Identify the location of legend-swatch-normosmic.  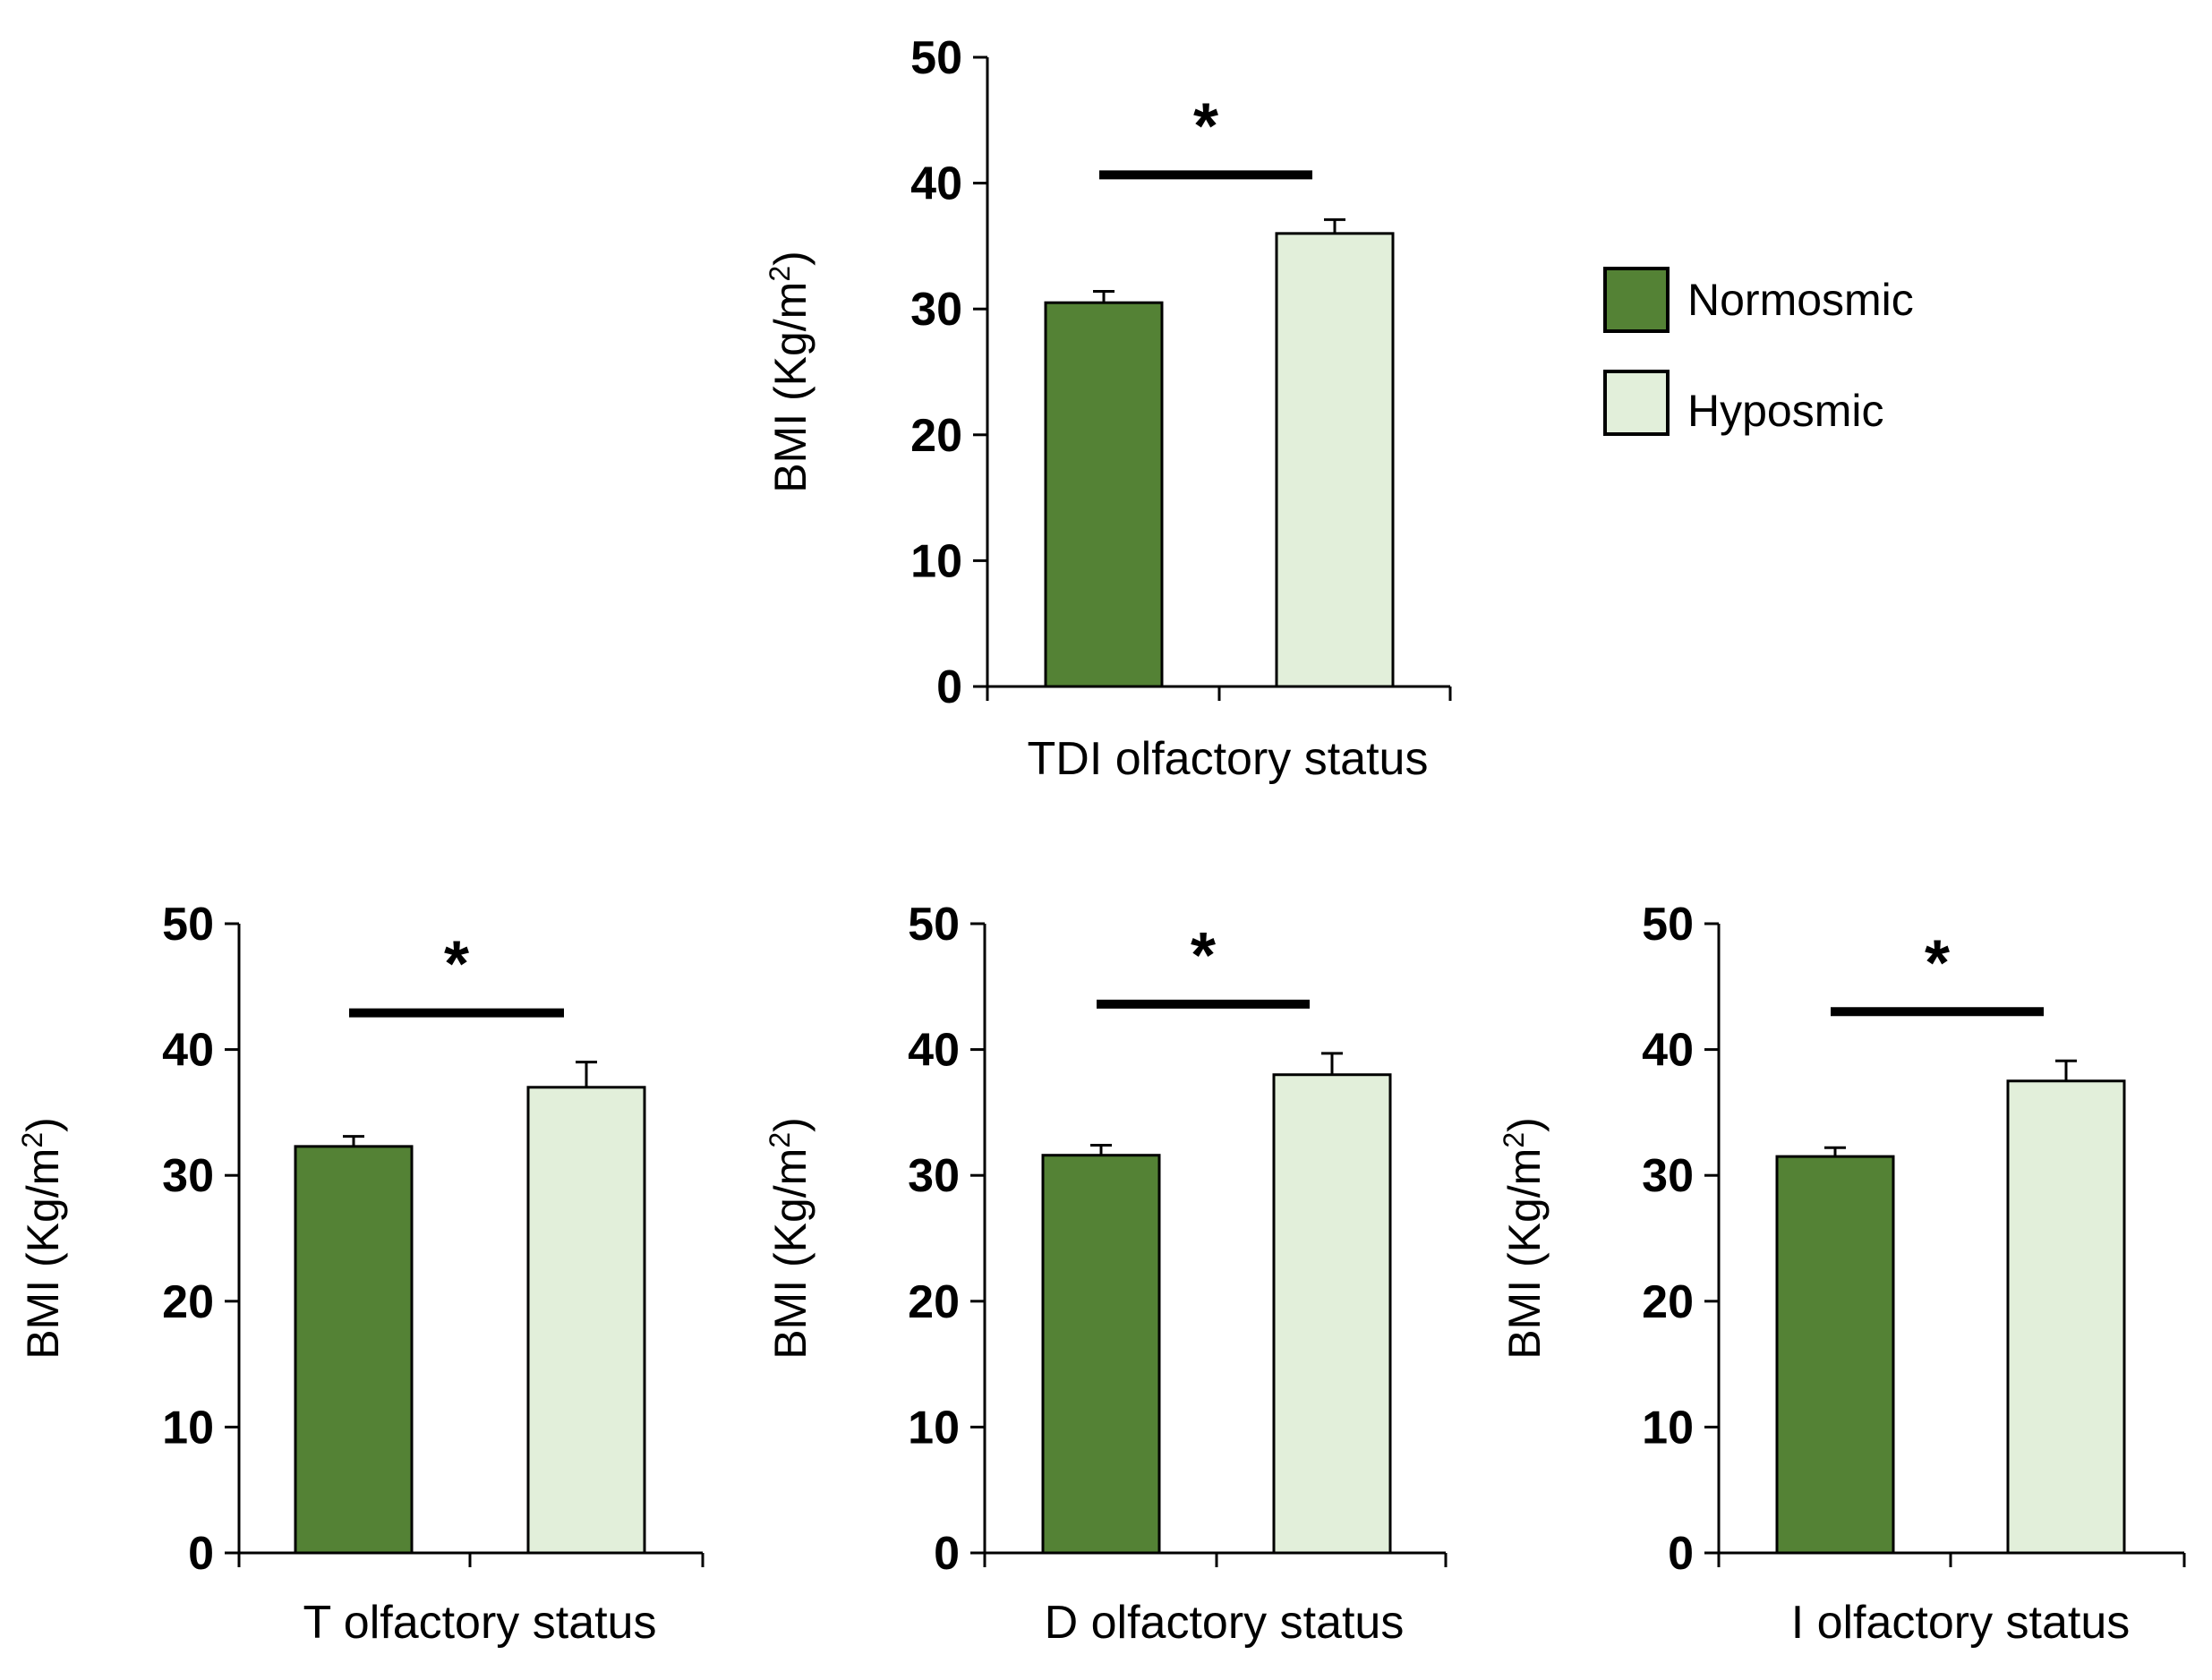
(1636, 300).